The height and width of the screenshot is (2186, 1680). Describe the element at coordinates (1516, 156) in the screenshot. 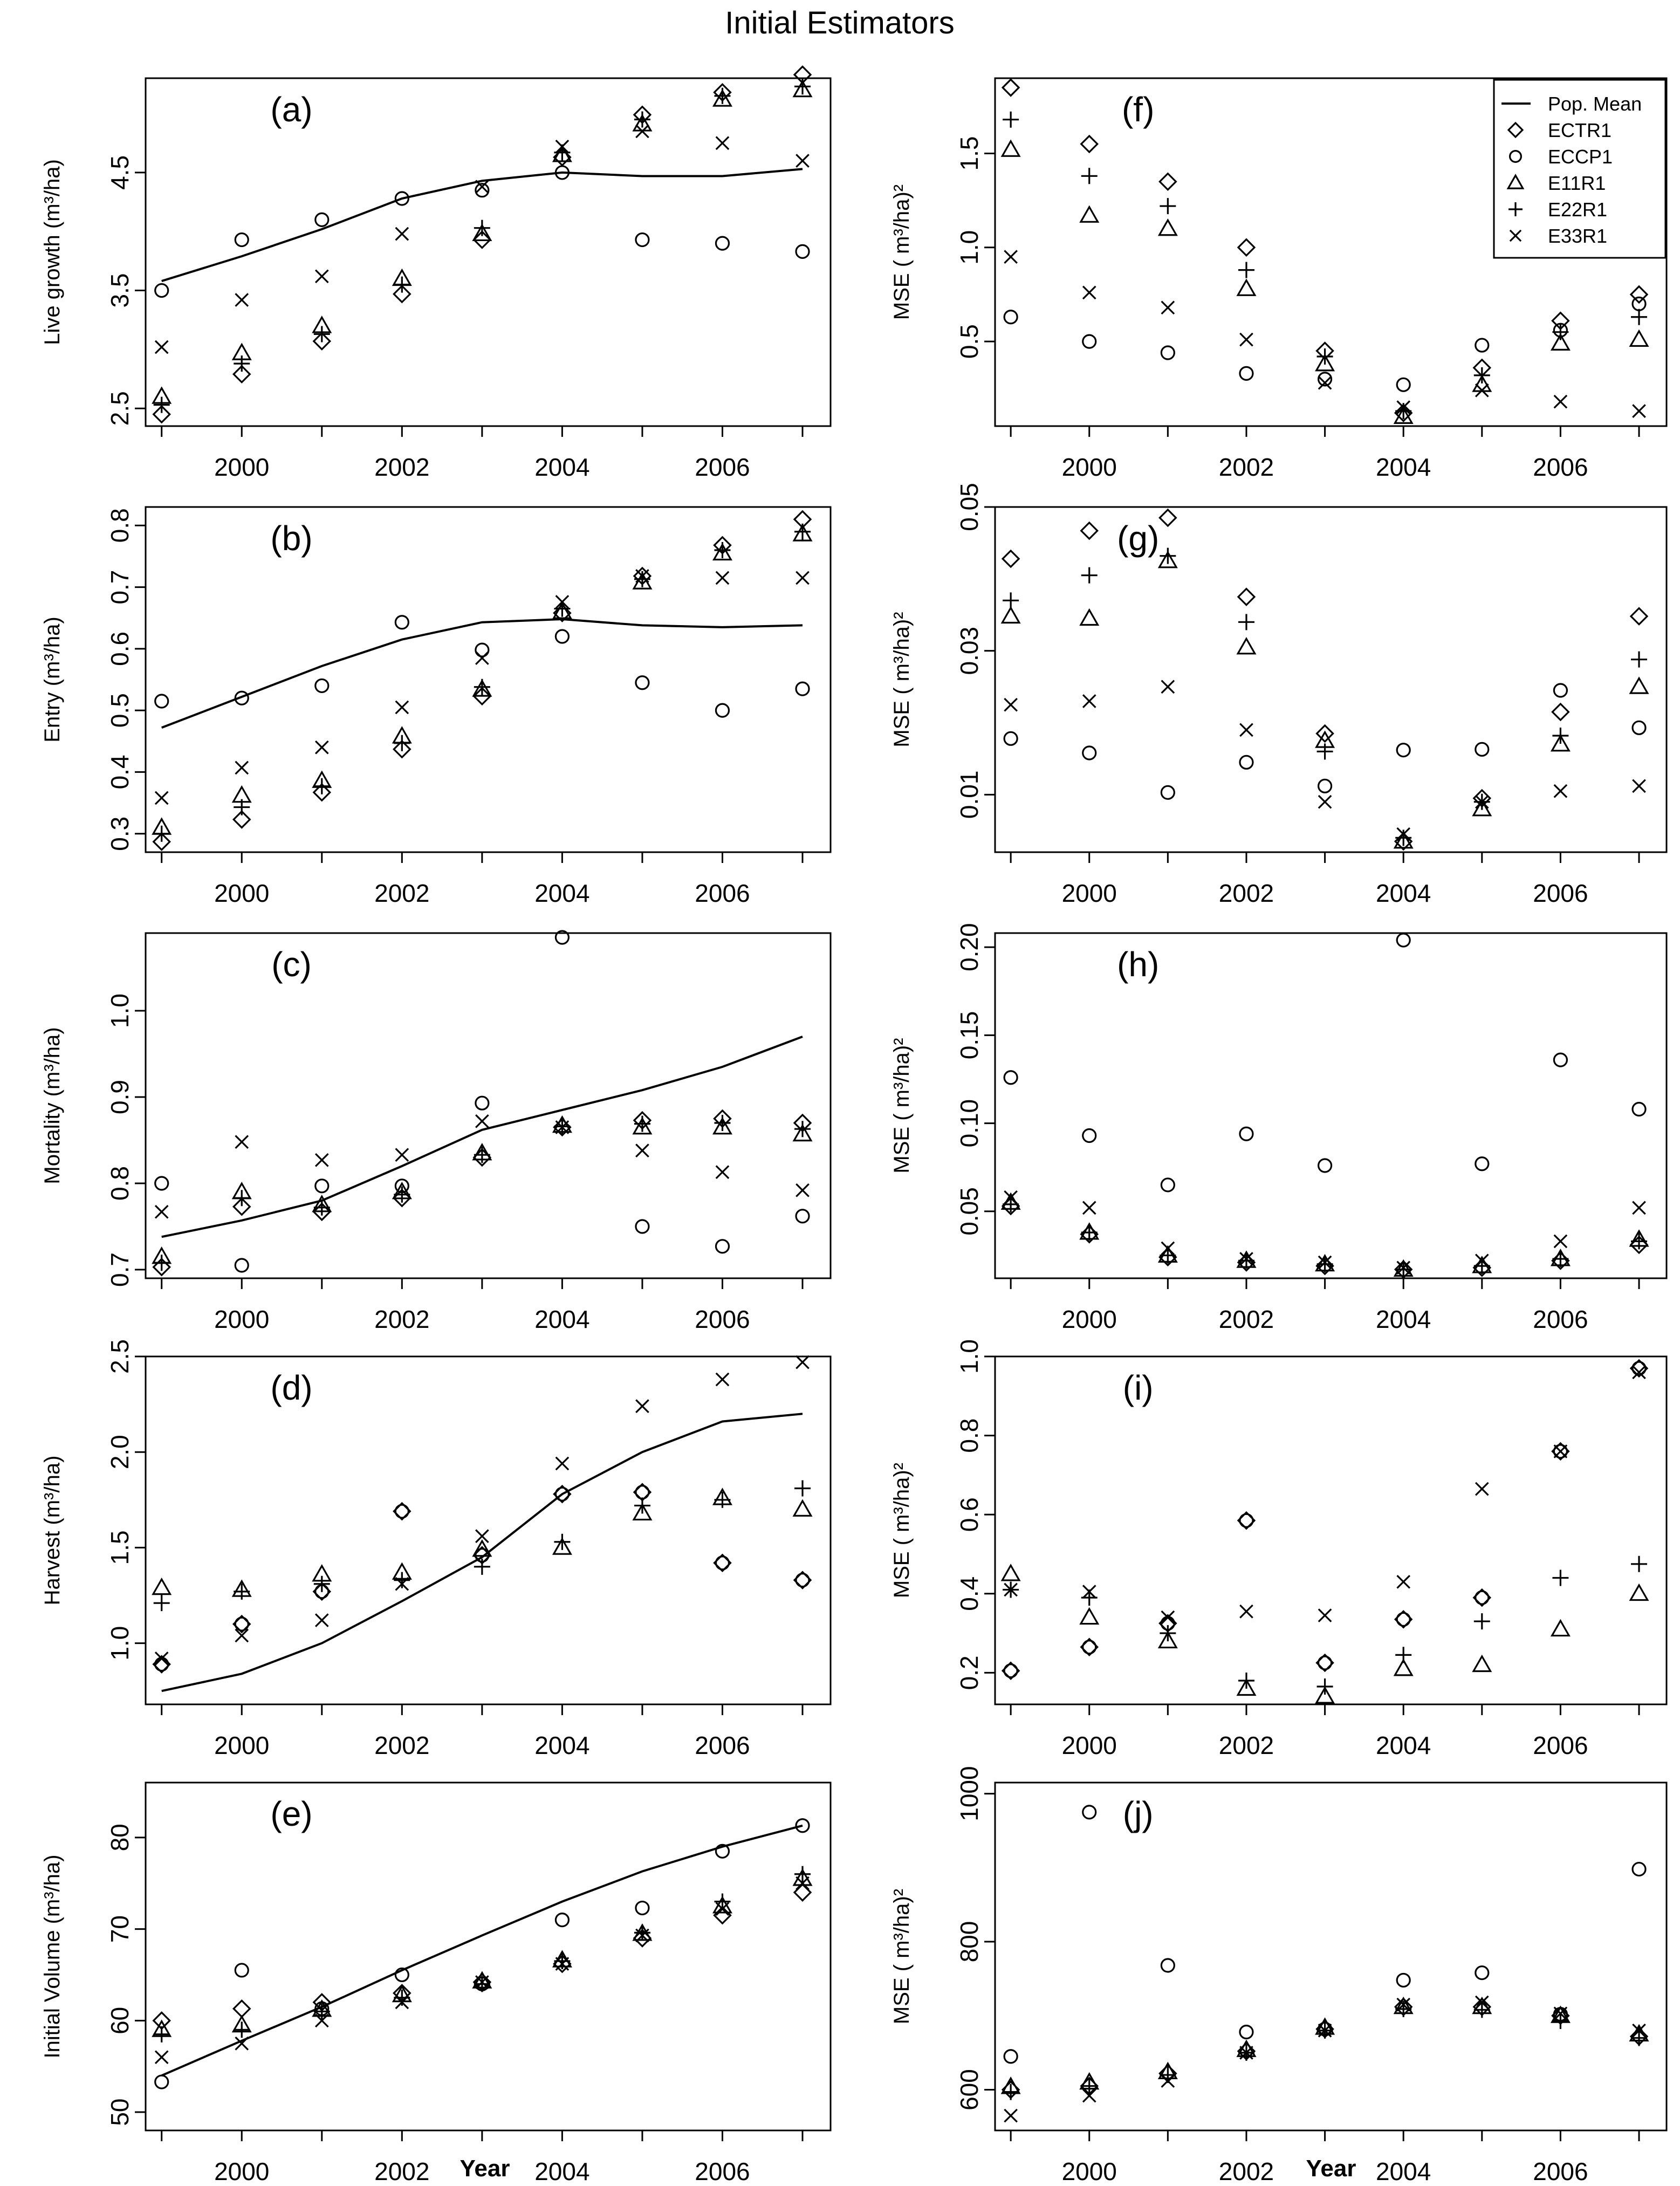

I see `legend-symbol-circle` at that location.